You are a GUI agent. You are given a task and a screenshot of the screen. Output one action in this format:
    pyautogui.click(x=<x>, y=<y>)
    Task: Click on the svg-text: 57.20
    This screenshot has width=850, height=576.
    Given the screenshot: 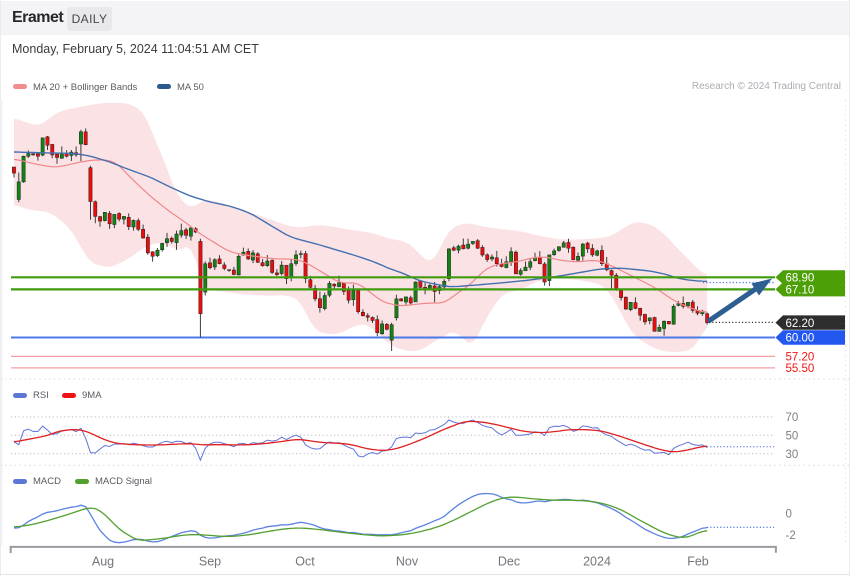 What is the action you would take?
    pyautogui.click(x=800, y=358)
    